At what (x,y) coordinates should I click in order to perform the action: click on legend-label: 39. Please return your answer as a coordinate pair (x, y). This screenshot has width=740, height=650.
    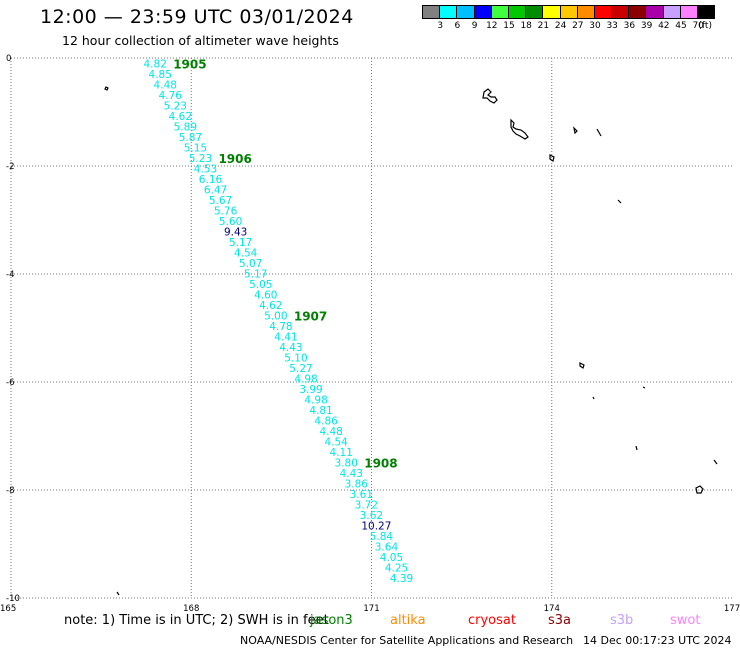
    Looking at the image, I should click on (646, 26).